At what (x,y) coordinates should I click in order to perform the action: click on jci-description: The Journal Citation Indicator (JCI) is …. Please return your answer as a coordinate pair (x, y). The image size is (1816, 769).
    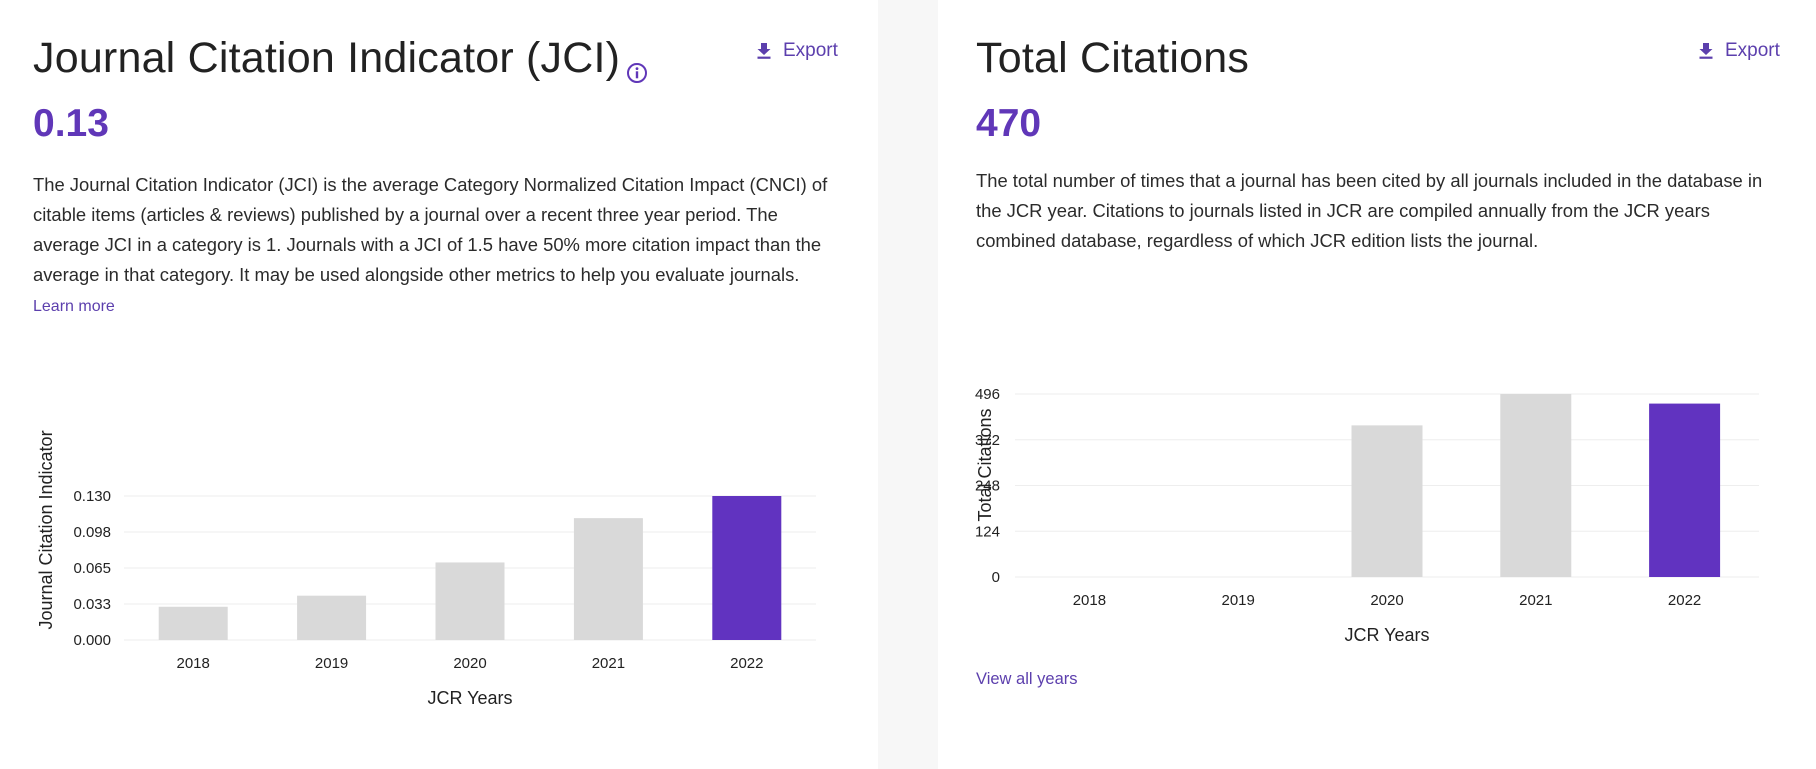
    Looking at the image, I should click on (438, 246).